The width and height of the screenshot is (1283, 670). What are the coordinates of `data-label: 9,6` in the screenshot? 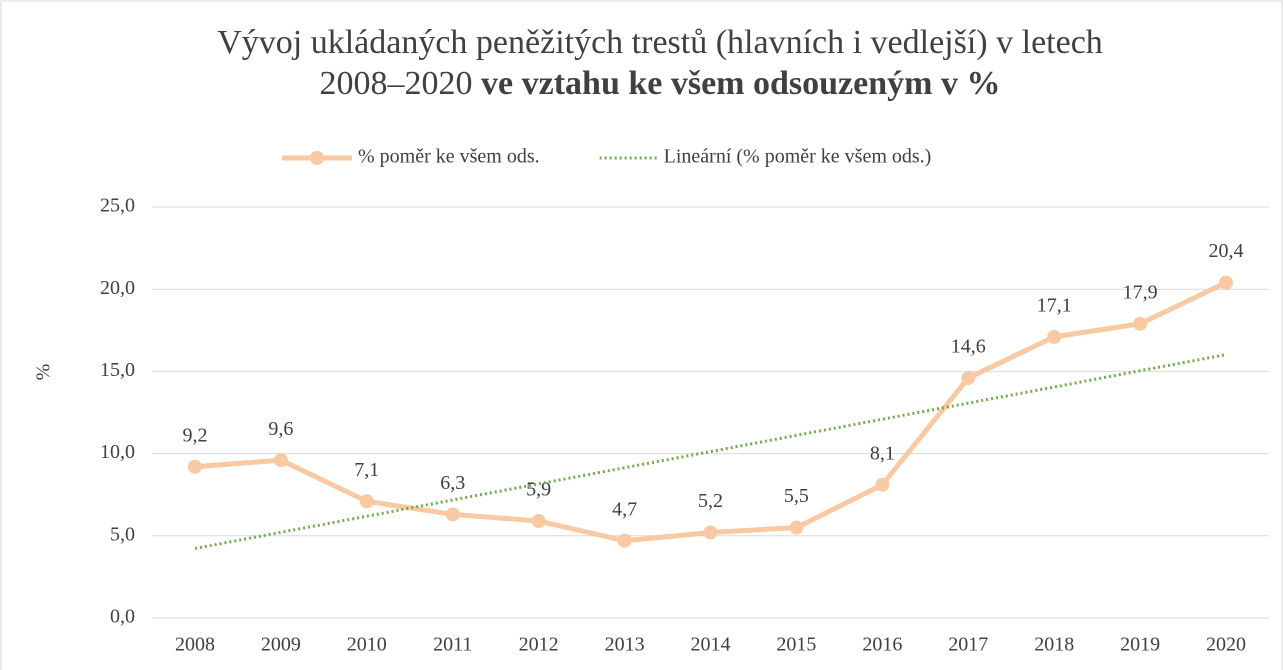 It's located at (280, 429).